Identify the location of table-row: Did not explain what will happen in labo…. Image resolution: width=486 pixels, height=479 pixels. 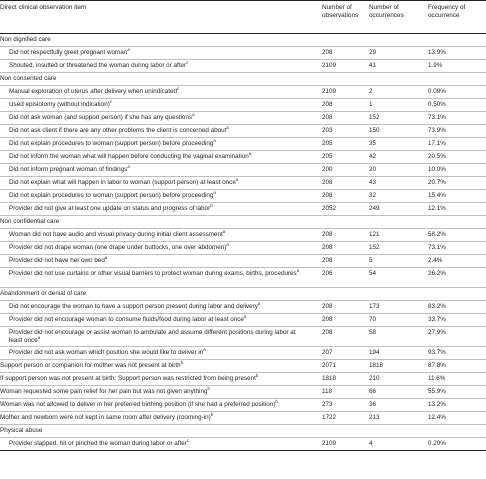
(243, 183).